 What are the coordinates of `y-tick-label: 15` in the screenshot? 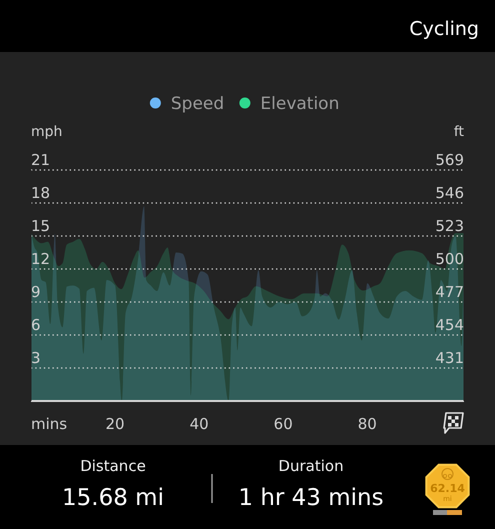 It's located at (40, 226).